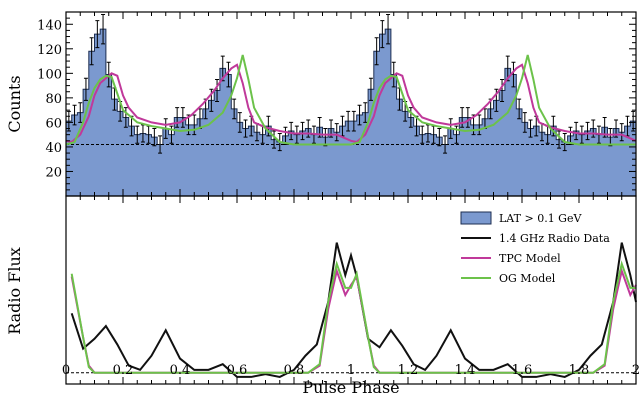 The height and width of the screenshot is (397, 641). Describe the element at coordinates (66, 370) in the screenshot. I see `x-tick-label: 0` at that location.